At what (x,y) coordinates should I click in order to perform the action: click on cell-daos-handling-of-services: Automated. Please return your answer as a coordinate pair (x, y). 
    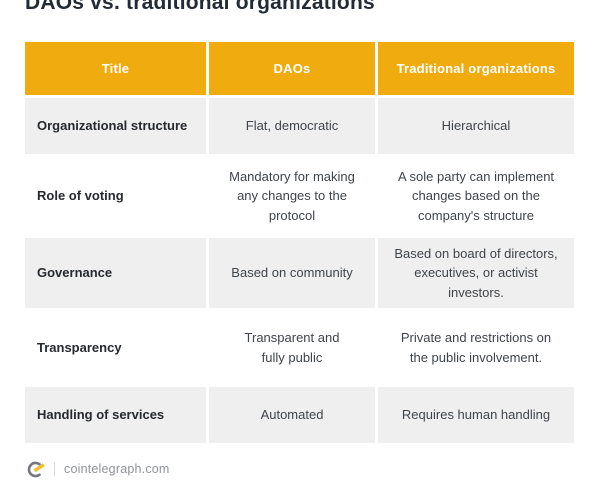
    Looking at the image, I should click on (292, 415).